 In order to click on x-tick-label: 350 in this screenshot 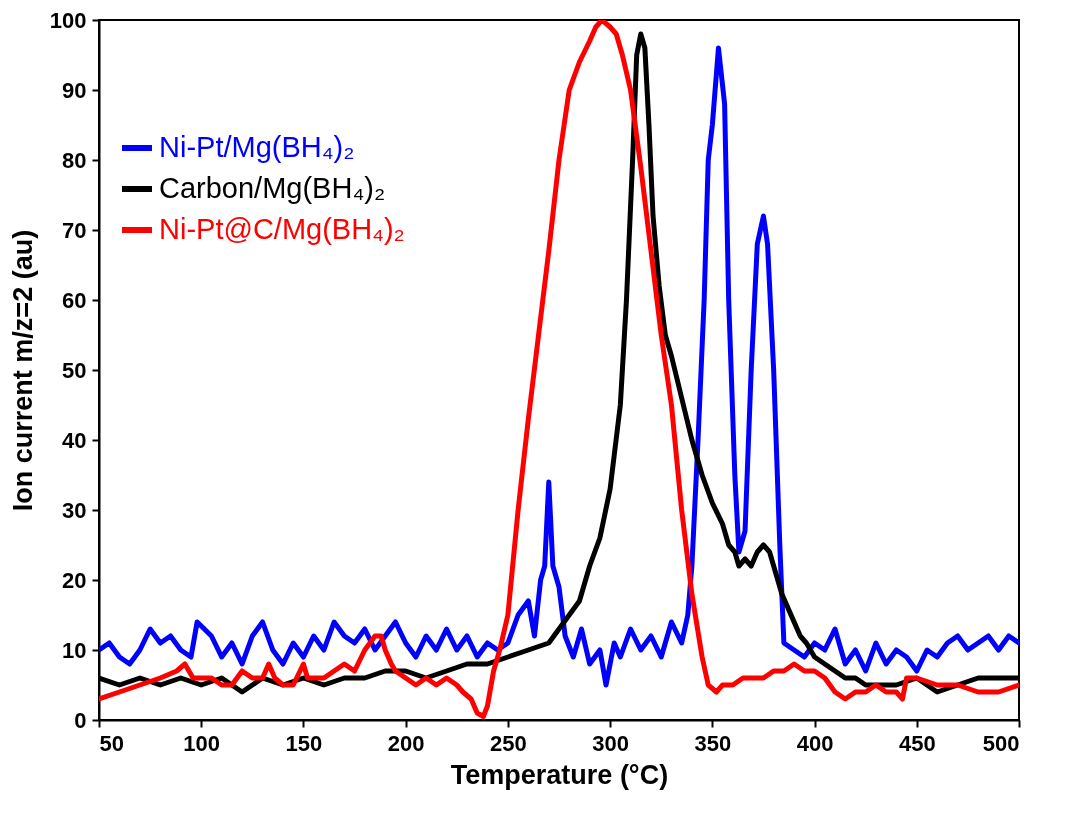, I will do `click(713, 743)`.